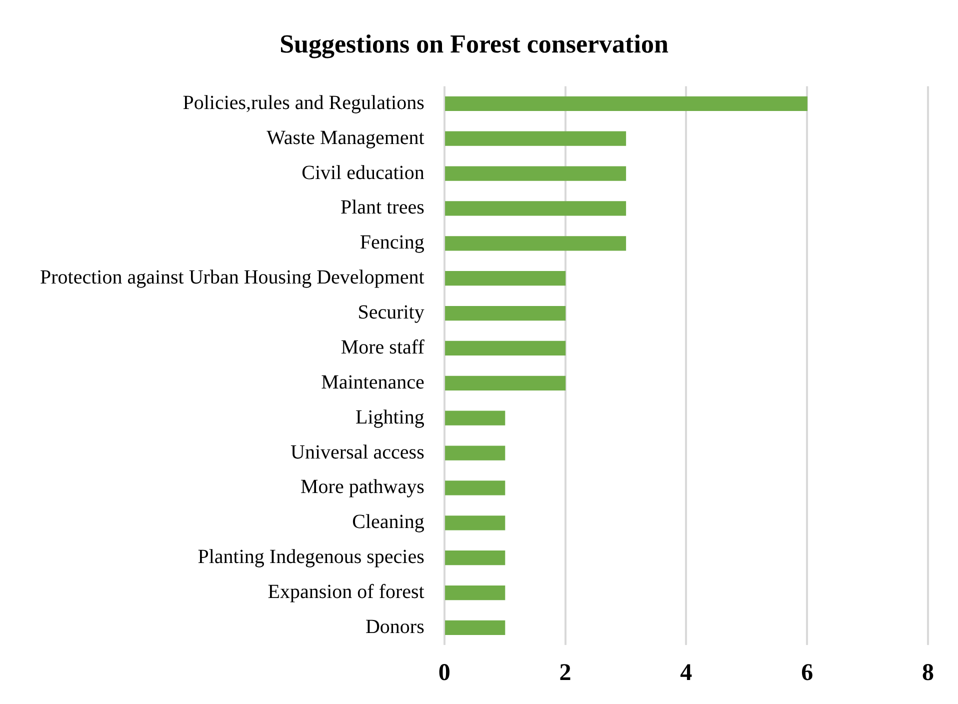  Describe the element at coordinates (444, 673) in the screenshot. I see `x-tick-label: 0` at that location.